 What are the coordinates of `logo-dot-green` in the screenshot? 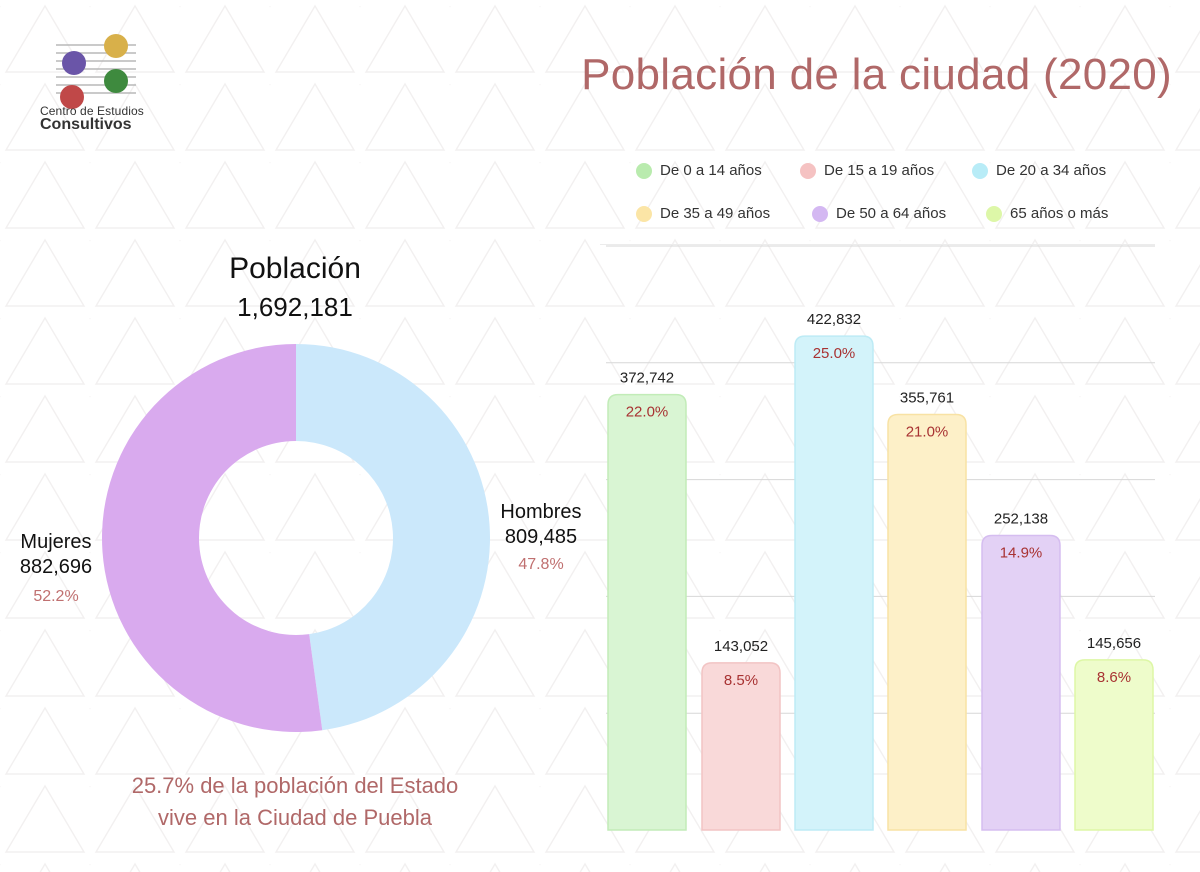 It's located at (116, 81).